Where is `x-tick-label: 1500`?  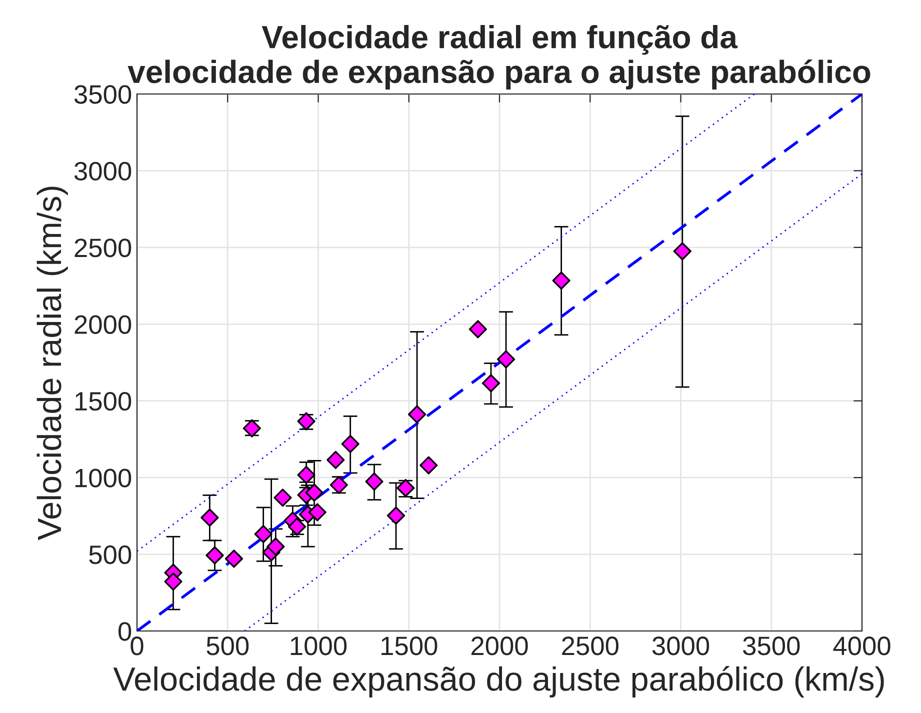 x-tick-label: 1500 is located at coordinates (410, 646).